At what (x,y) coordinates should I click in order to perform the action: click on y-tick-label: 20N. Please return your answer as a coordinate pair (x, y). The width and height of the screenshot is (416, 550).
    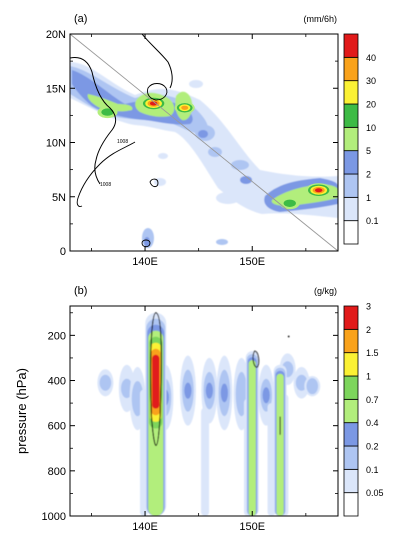
    Looking at the image, I should click on (56, 35).